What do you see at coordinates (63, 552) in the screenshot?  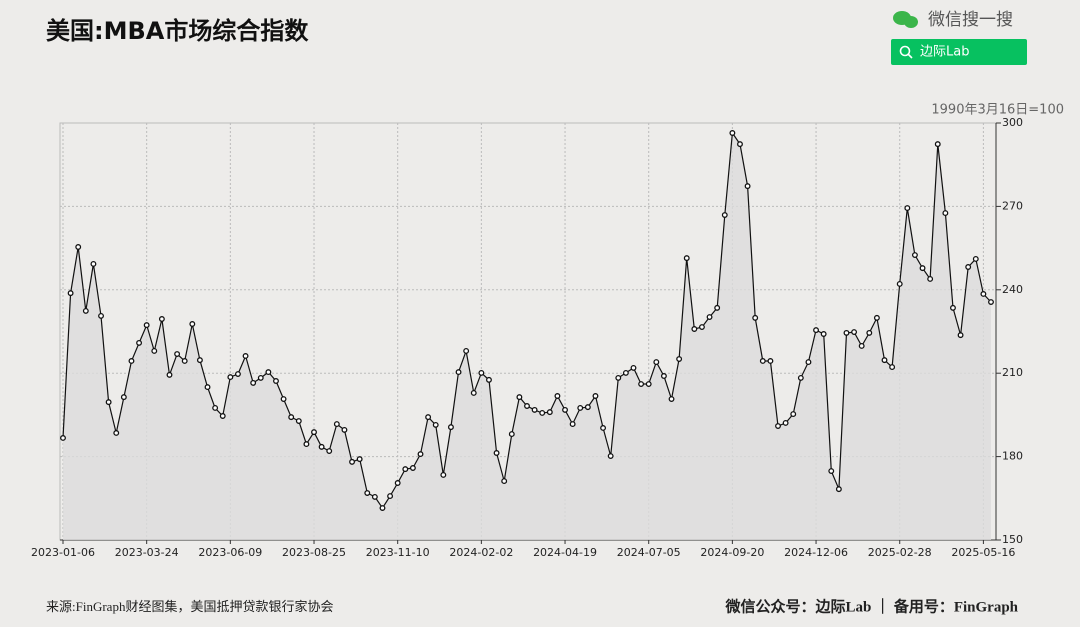 I see `x-tick-label: 2023-01-06` at bounding box center [63, 552].